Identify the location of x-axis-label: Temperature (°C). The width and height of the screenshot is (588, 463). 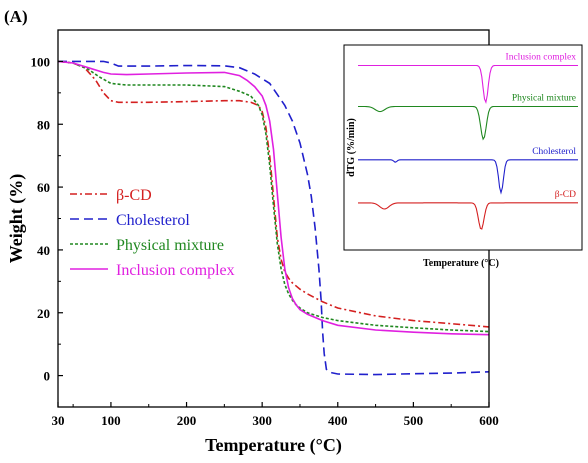
(273, 445).